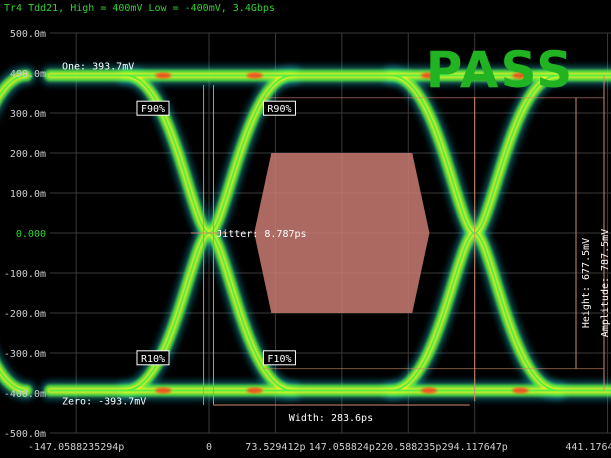  I want to click on x-tick-label: 147.058824p, so click(342, 447).